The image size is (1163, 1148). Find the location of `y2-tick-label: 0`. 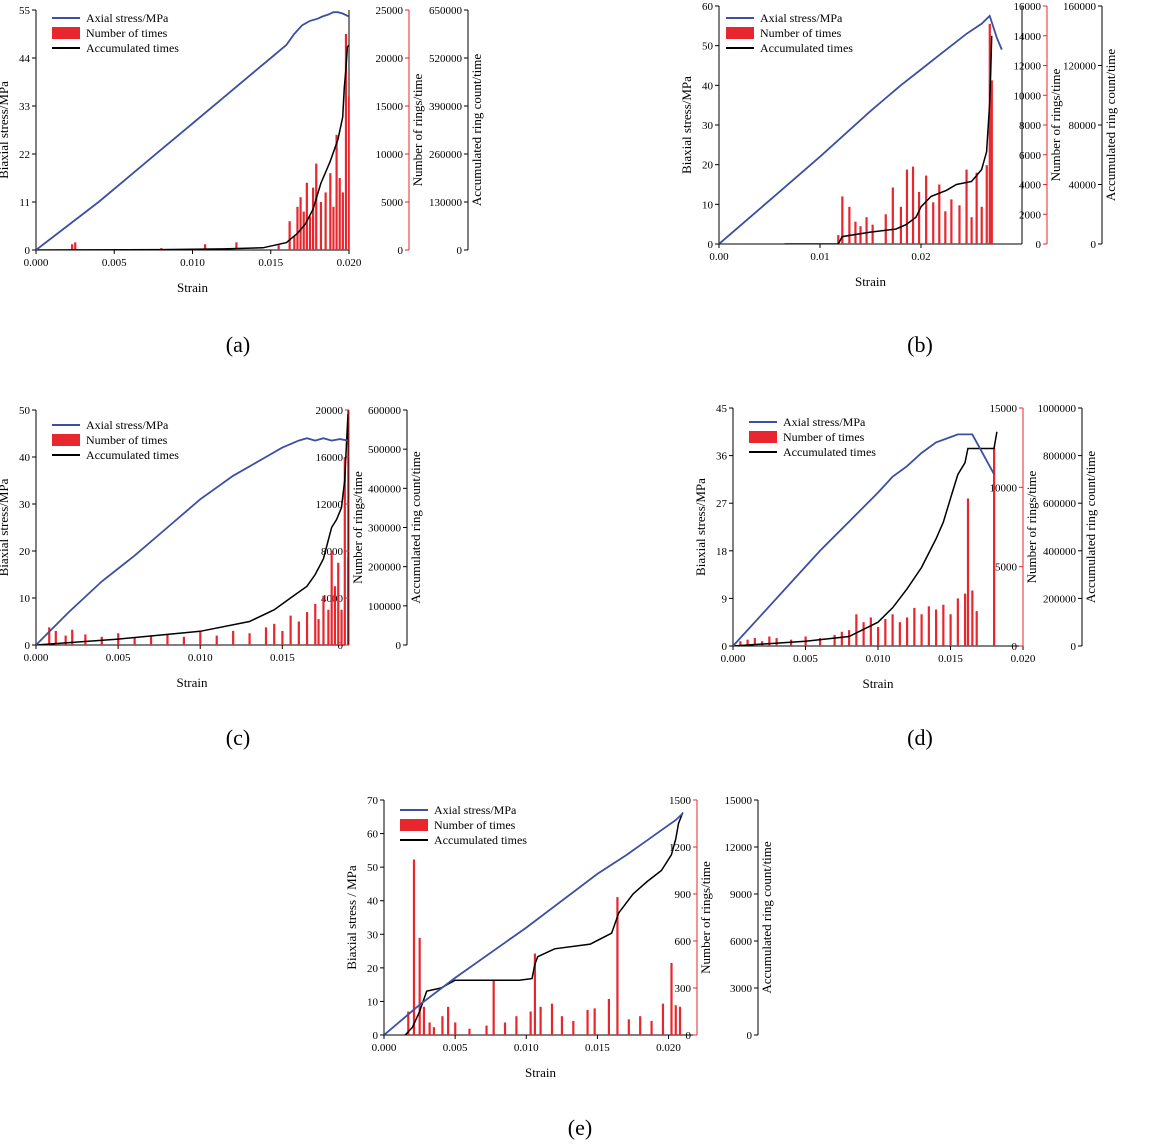

y2-tick-label: 0 is located at coordinates (1039, 245).